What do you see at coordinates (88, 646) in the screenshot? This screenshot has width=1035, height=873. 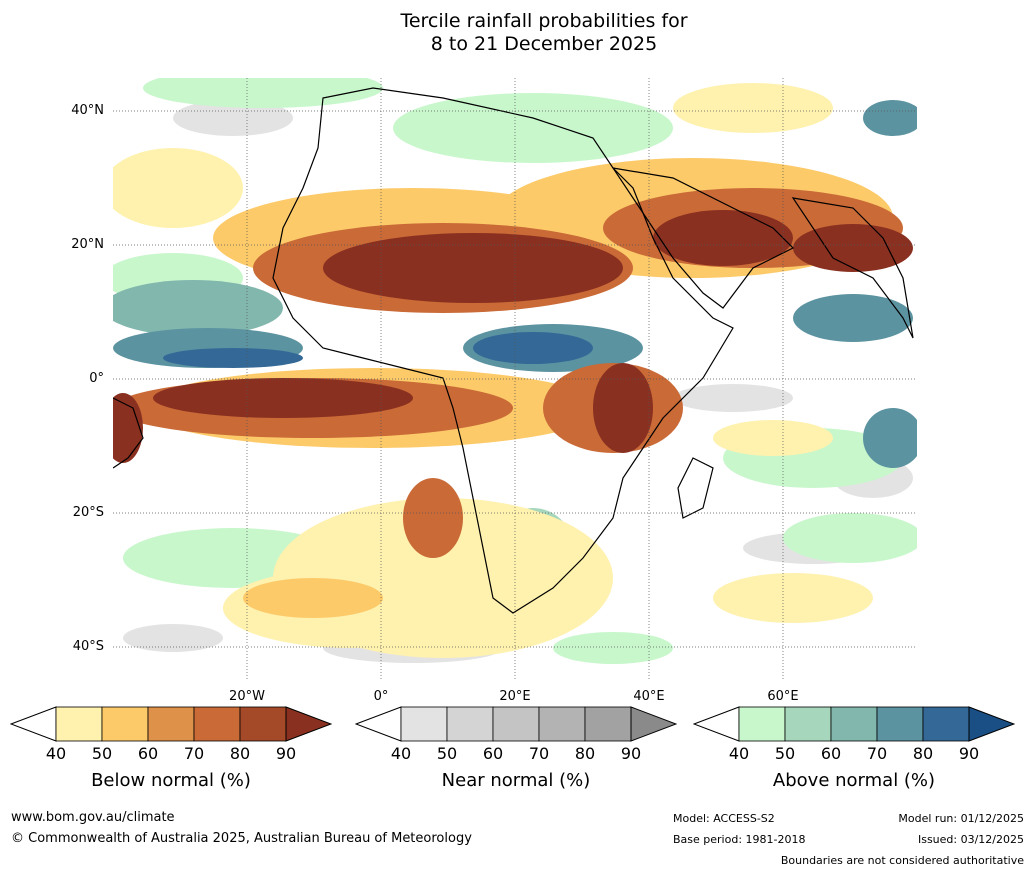 I see `lat-label-40s: 40°S` at bounding box center [88, 646].